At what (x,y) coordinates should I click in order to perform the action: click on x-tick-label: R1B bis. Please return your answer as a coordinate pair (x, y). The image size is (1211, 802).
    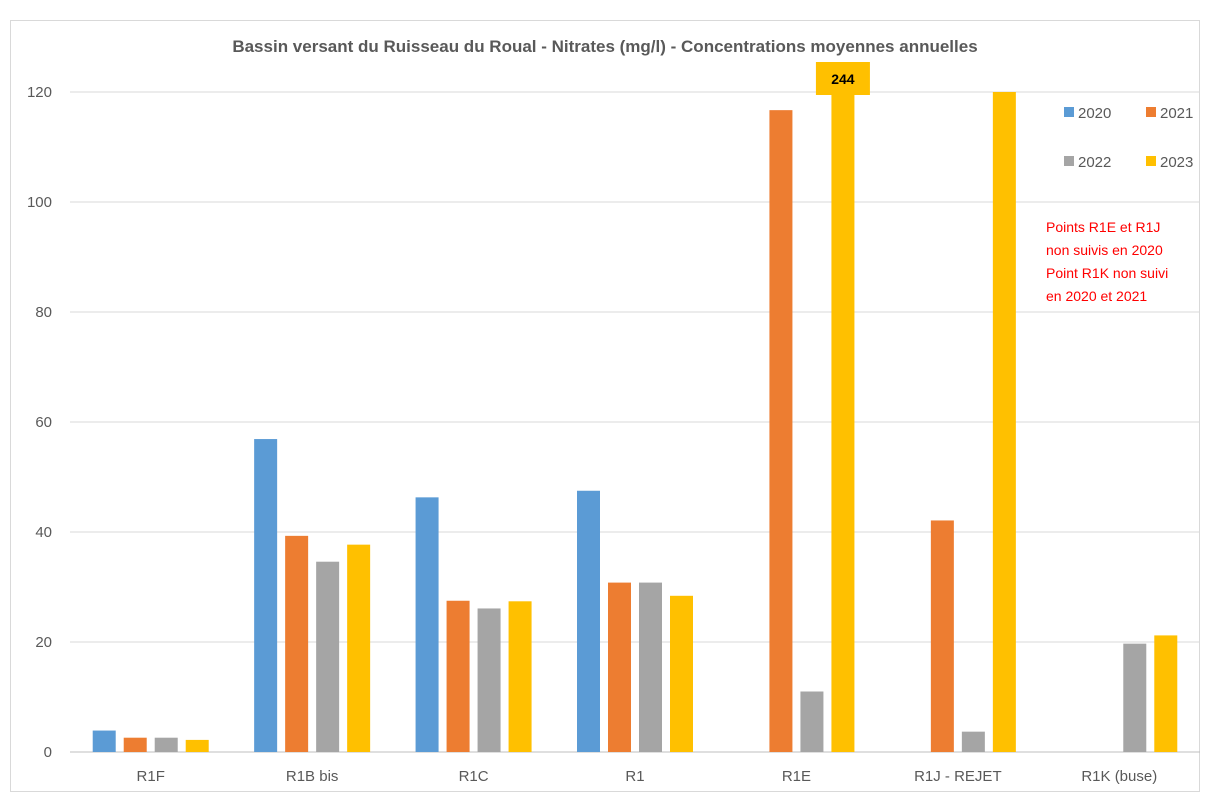
    Looking at the image, I should click on (312, 776).